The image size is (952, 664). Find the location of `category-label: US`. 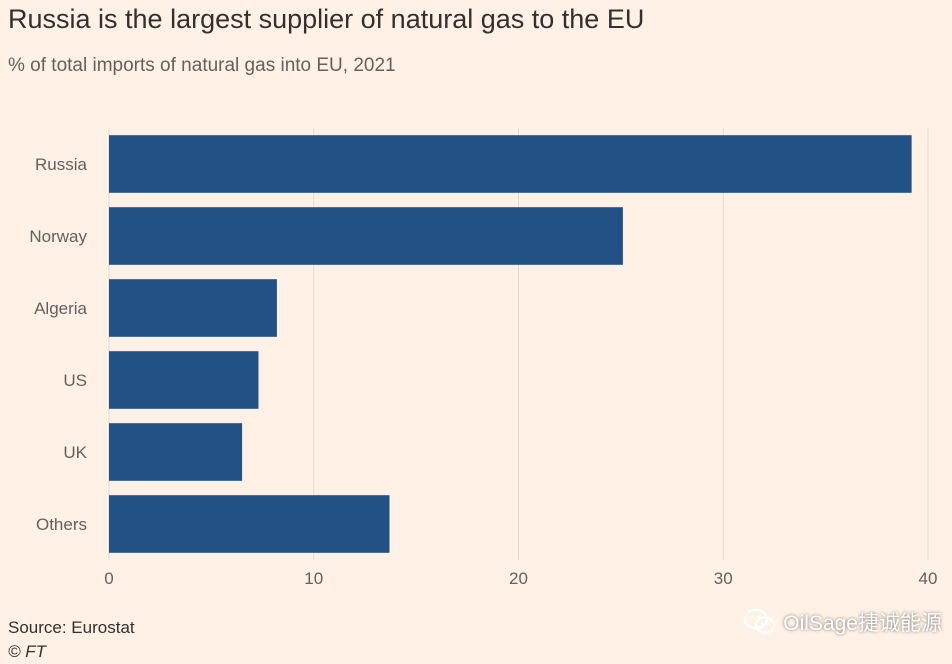

category-label: US is located at coordinates (75, 380).